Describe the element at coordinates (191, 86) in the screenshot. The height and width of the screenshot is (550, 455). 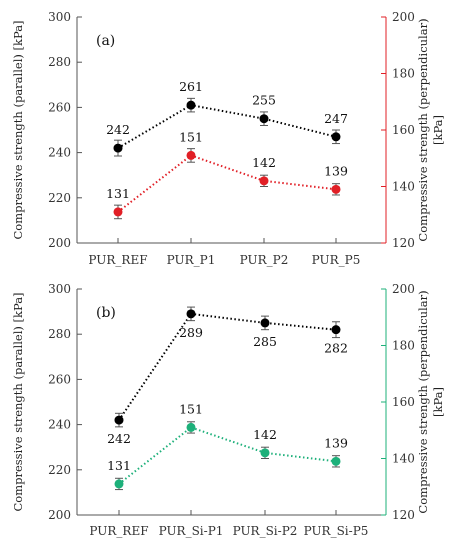
I see `data-label: 261` at that location.